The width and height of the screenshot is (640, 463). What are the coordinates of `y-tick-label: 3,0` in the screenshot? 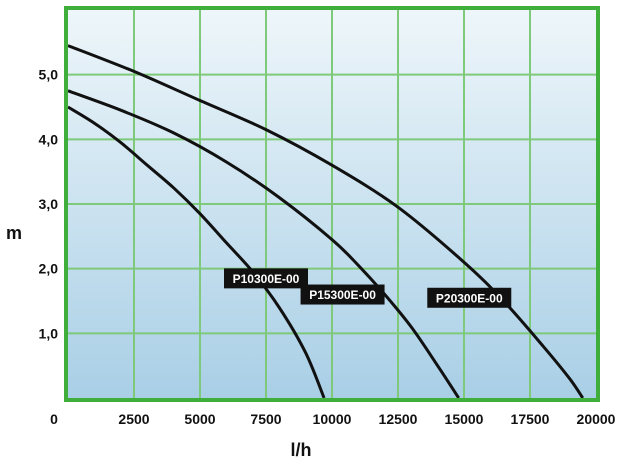 It's located at (49, 204).